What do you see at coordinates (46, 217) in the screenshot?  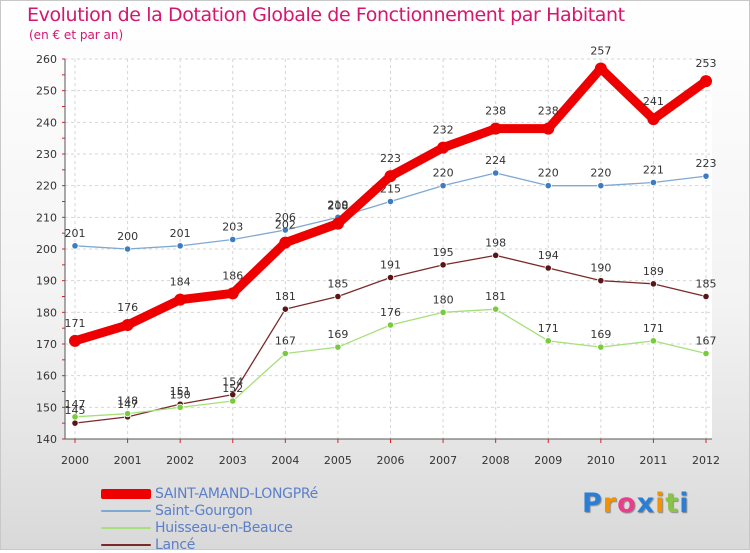 I see `y-tick-label: 210` at bounding box center [46, 217].